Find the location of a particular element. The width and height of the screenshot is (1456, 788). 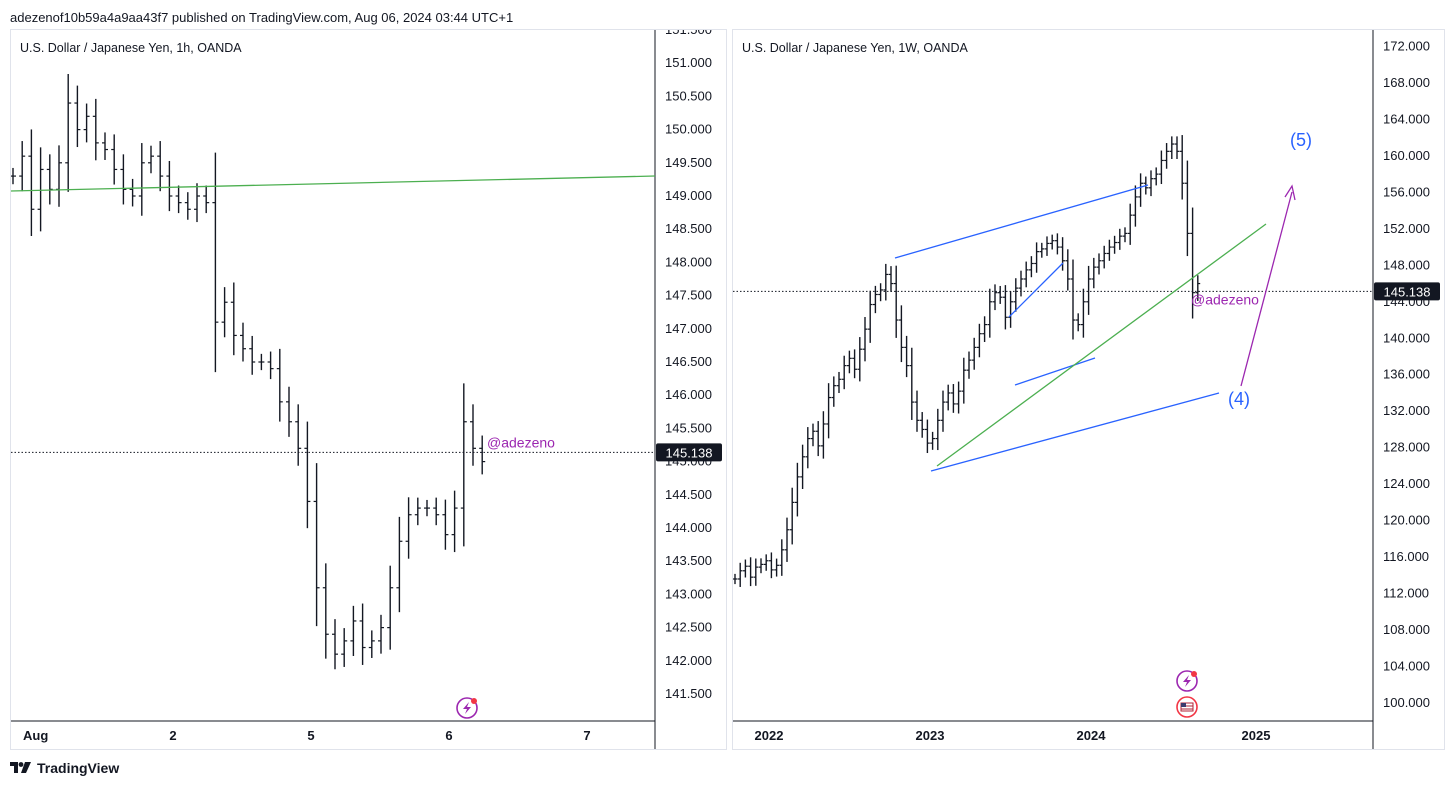

y-tick-label: 168.000 is located at coordinates (1406, 82).